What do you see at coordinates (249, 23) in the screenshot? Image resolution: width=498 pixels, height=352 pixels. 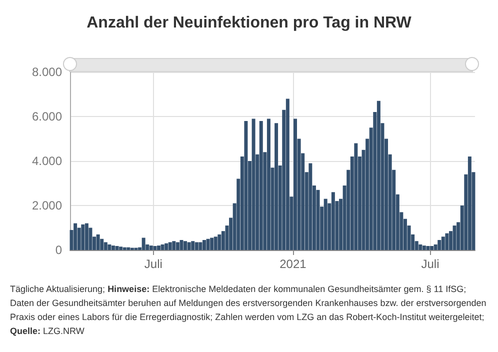 I see `chart-title: Anzahl der Neuinfektionen pro Tag in NRW` at bounding box center [249, 23].